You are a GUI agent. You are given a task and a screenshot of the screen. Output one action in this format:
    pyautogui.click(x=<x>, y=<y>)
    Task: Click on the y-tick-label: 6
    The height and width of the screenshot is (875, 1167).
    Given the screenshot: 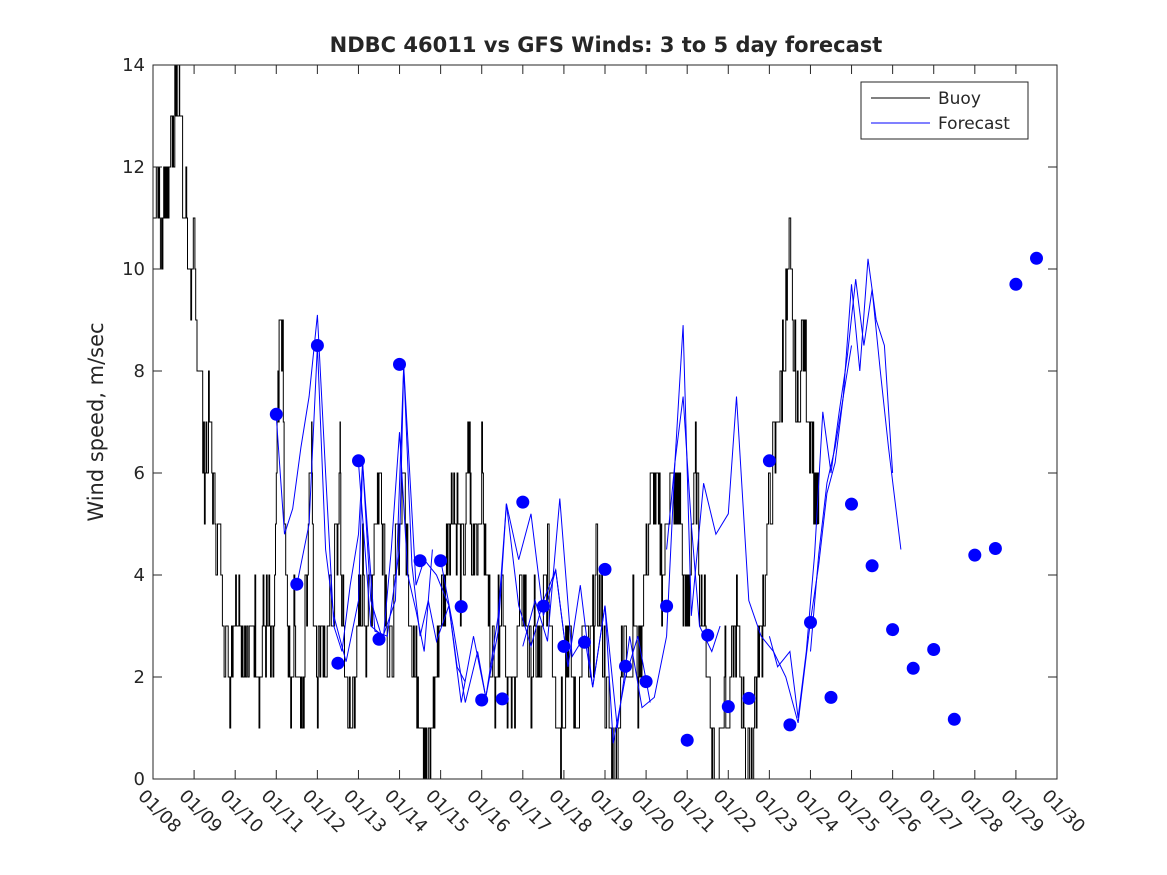 What is the action you would take?
    pyautogui.click(x=139, y=473)
    